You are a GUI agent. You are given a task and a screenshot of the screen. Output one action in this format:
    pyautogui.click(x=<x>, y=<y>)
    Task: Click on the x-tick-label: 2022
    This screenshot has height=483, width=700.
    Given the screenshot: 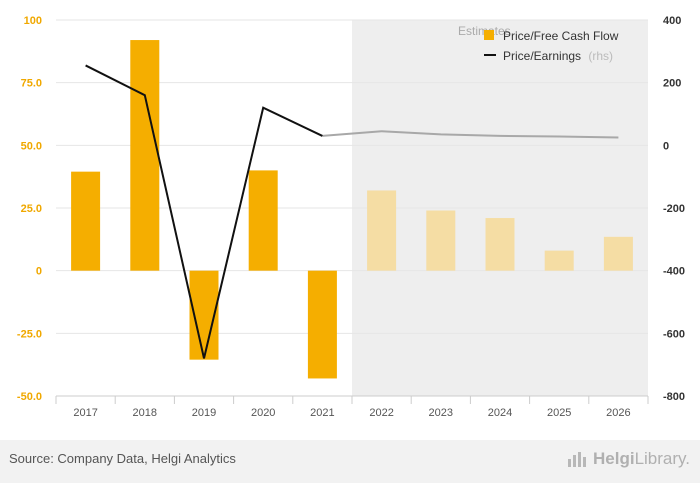 What is the action you would take?
    pyautogui.click(x=381, y=413)
    